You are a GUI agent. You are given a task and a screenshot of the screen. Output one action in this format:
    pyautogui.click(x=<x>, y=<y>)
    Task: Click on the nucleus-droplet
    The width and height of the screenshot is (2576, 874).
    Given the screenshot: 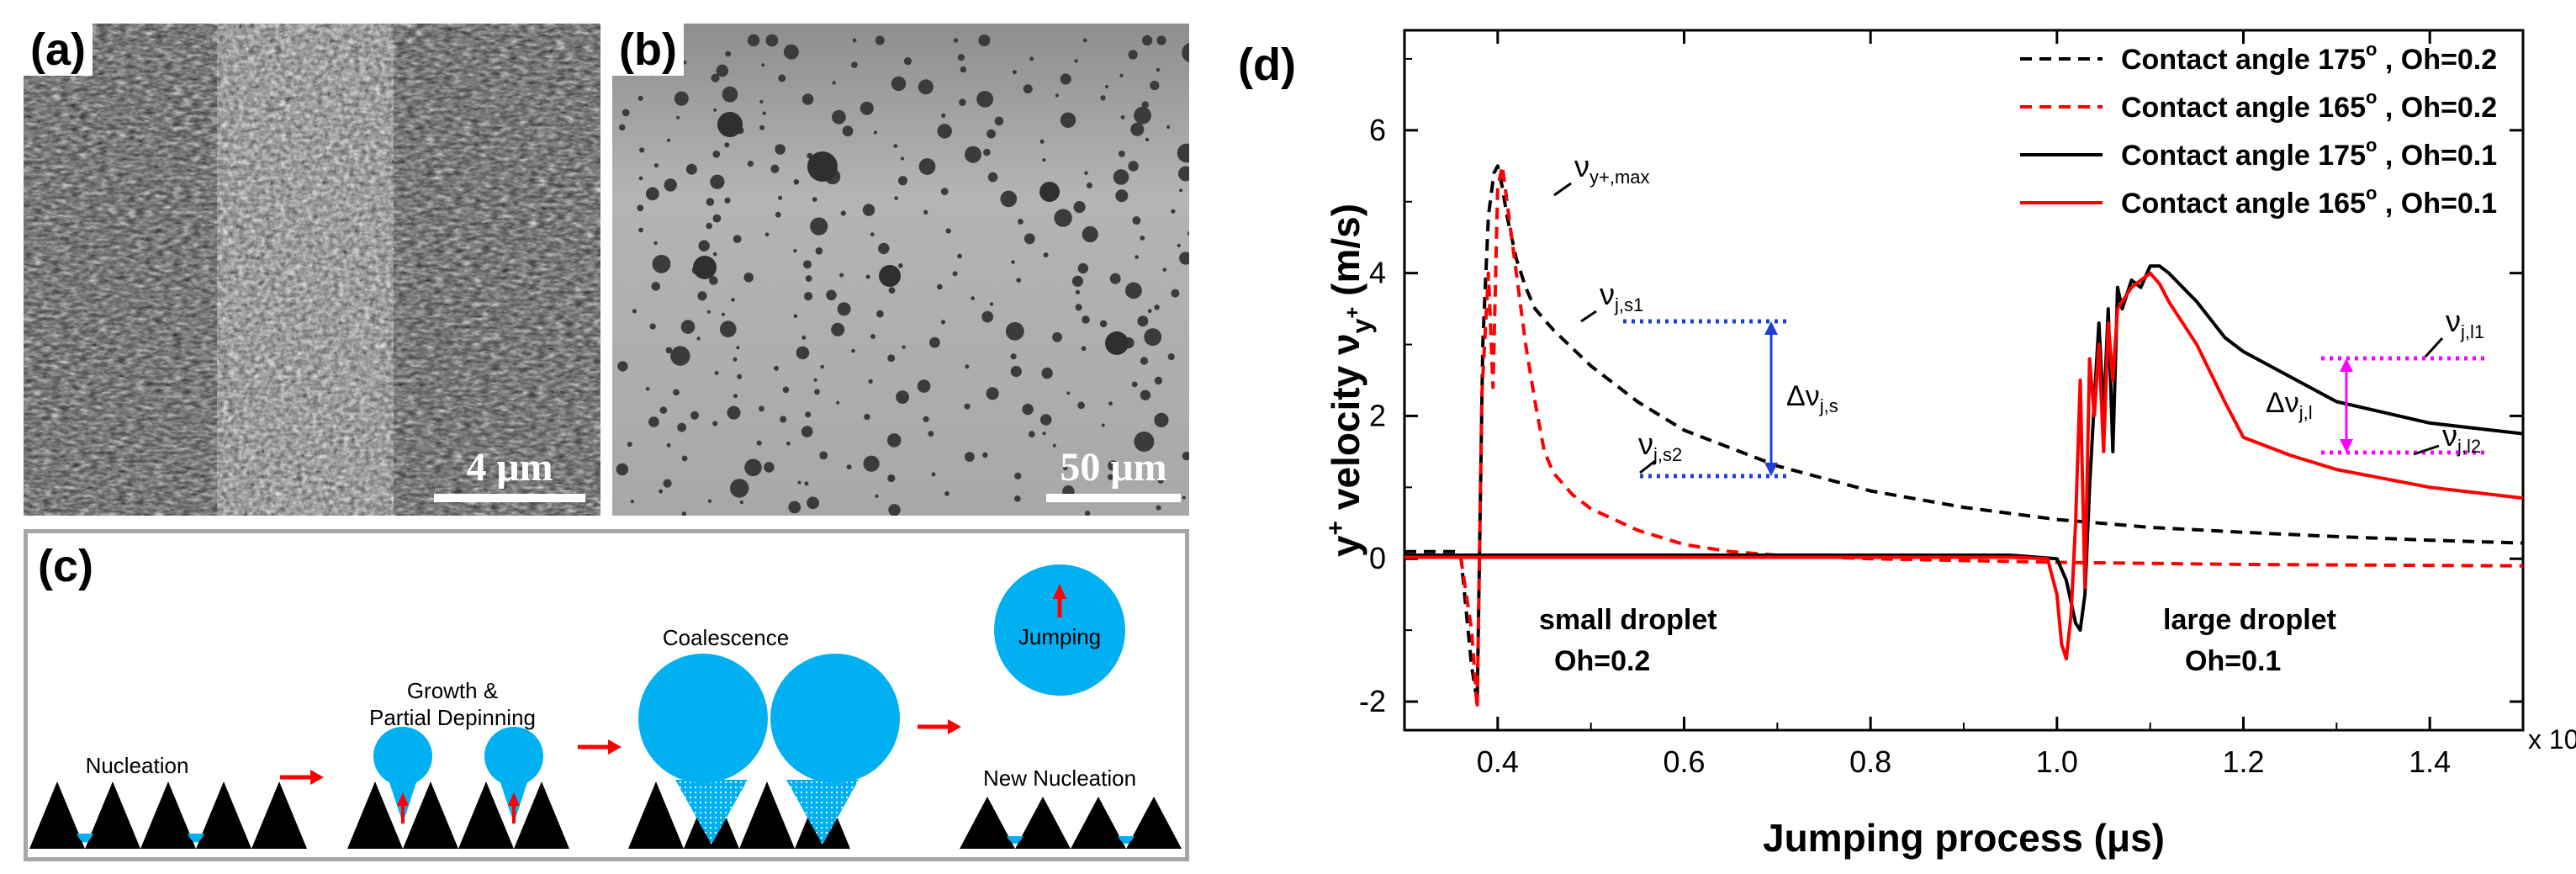 What is the action you would take?
    pyautogui.click(x=85, y=838)
    